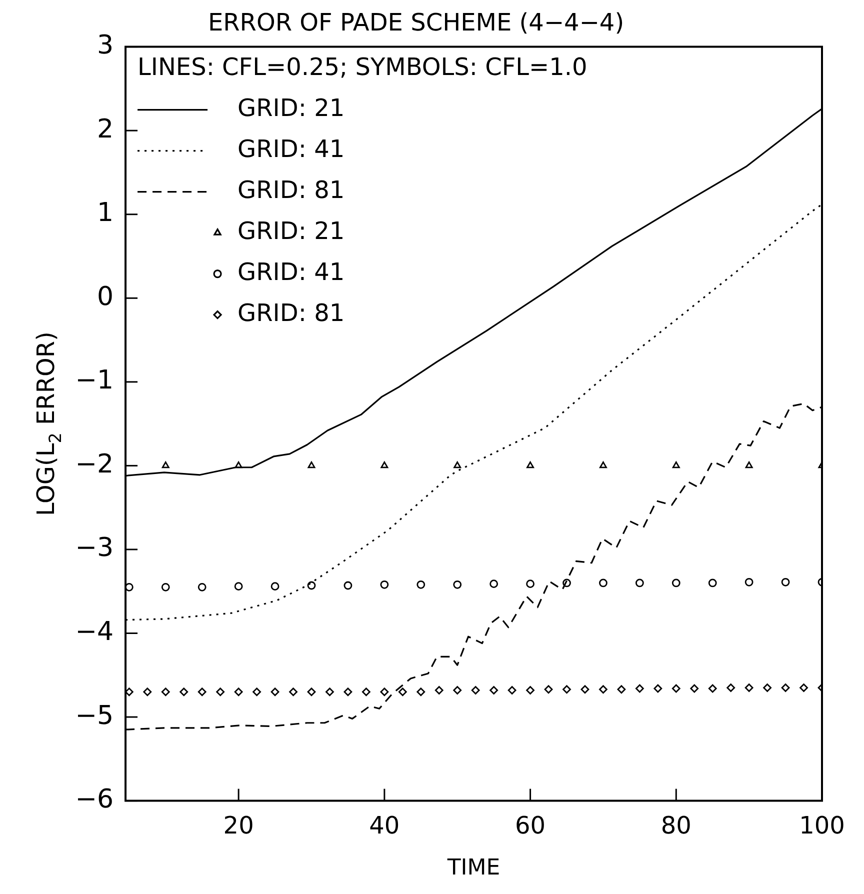 This screenshot has height=894, width=864. Describe the element at coordinates (105, 45) in the screenshot. I see `y-tick-label: 3` at that location.